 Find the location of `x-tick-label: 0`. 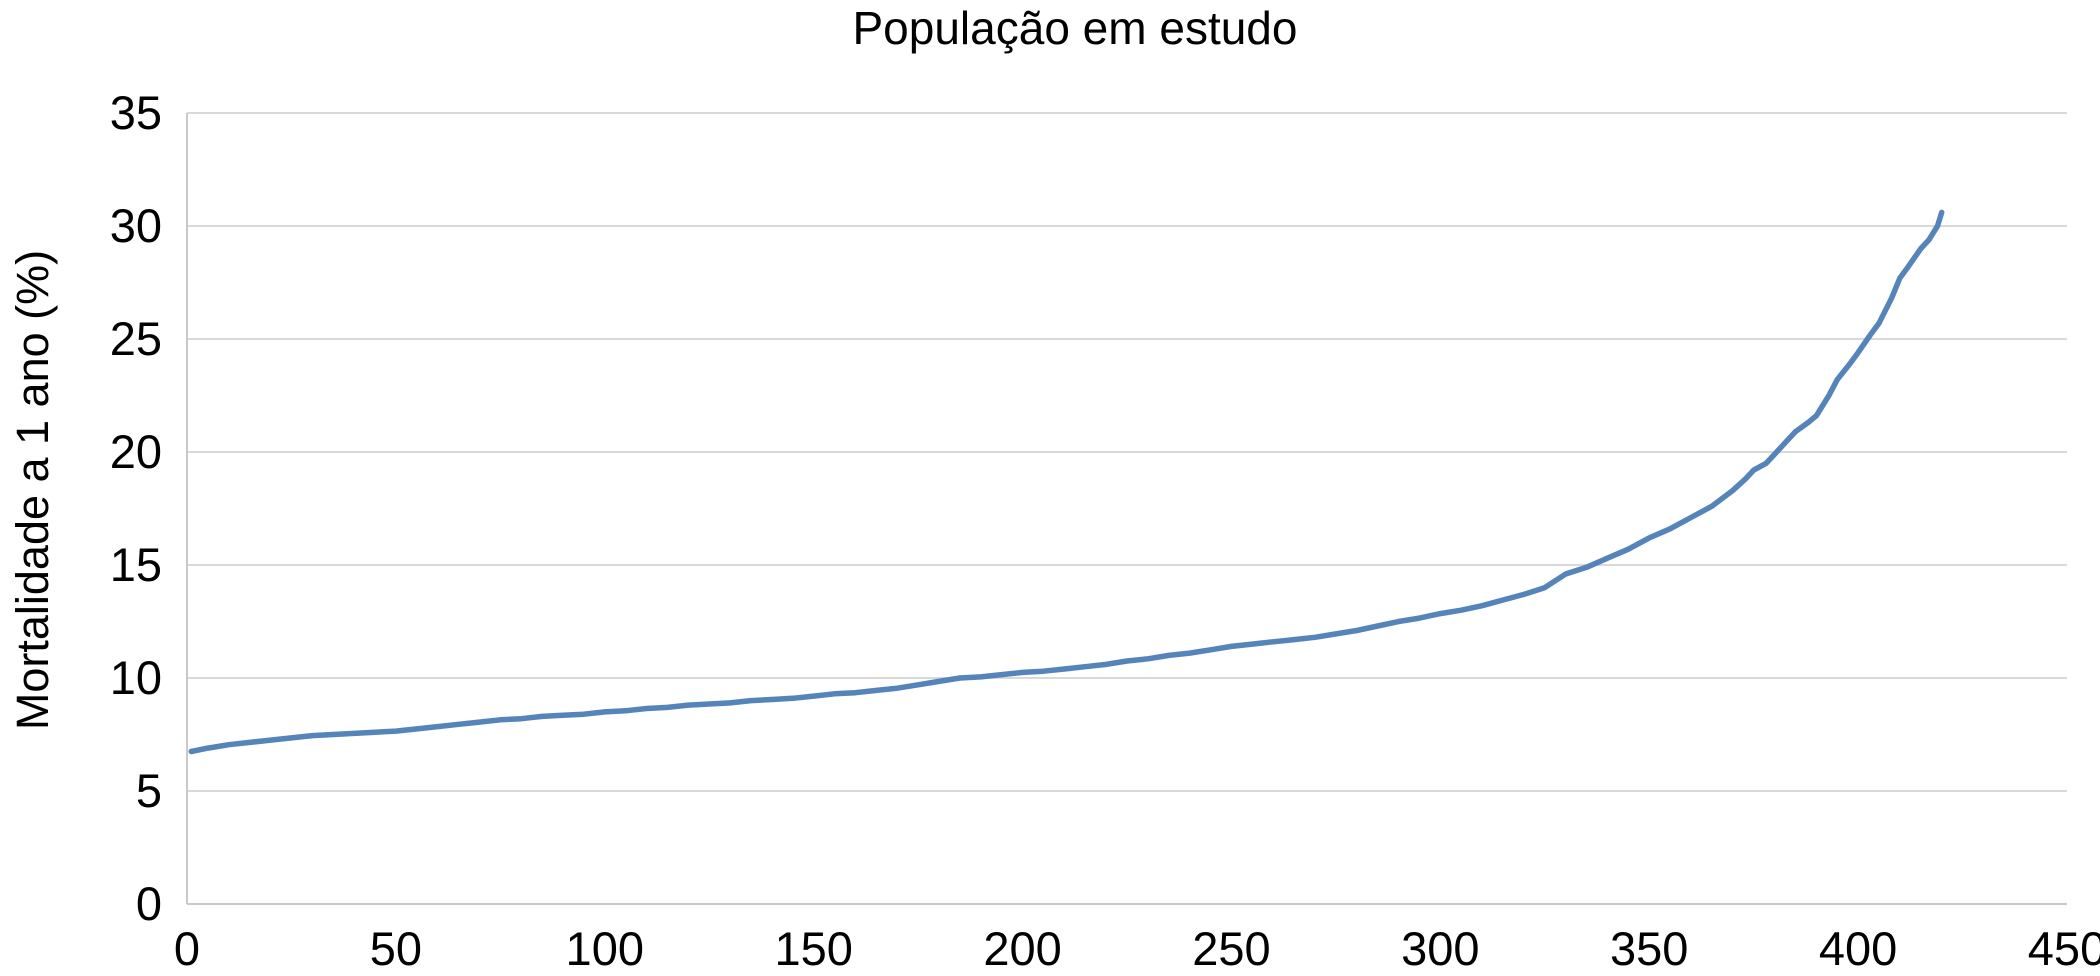

x-tick-label: 0 is located at coordinates (187, 948).